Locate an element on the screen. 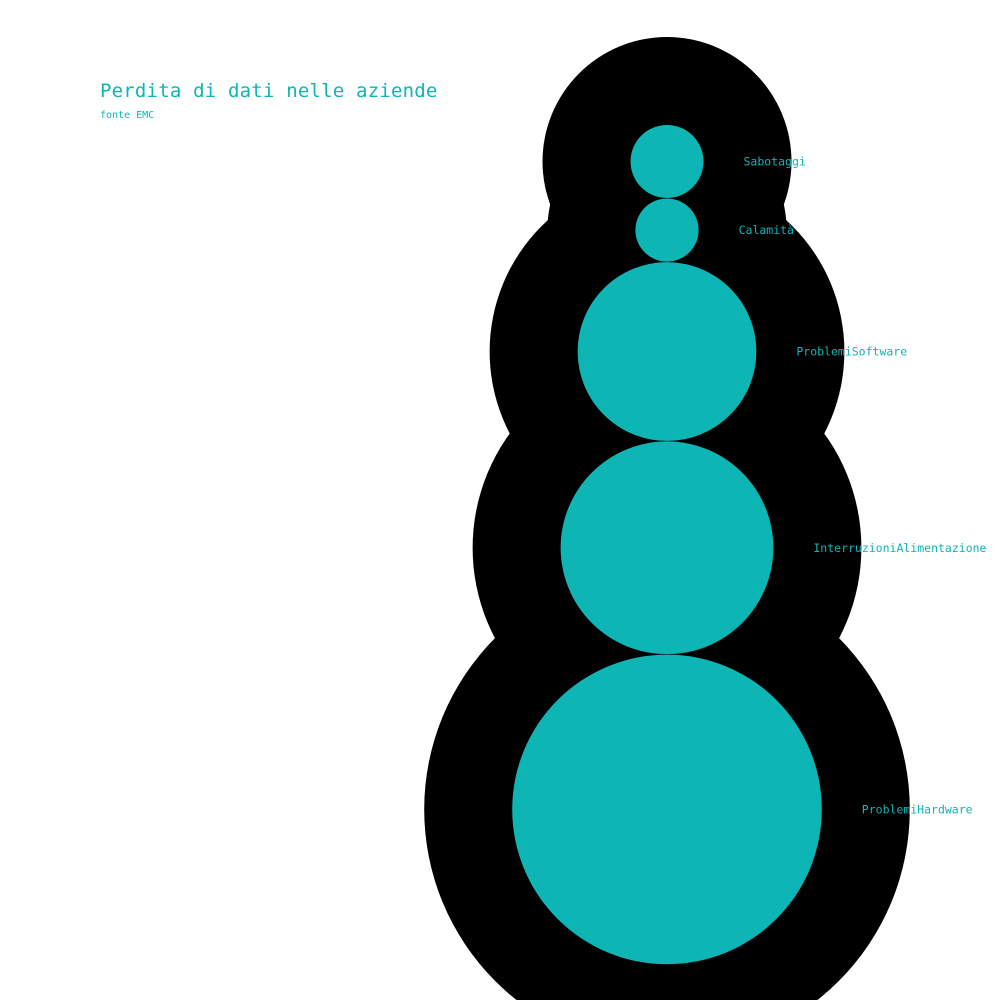  bubble-ProblemiSoftware is located at coordinates (667, 351).